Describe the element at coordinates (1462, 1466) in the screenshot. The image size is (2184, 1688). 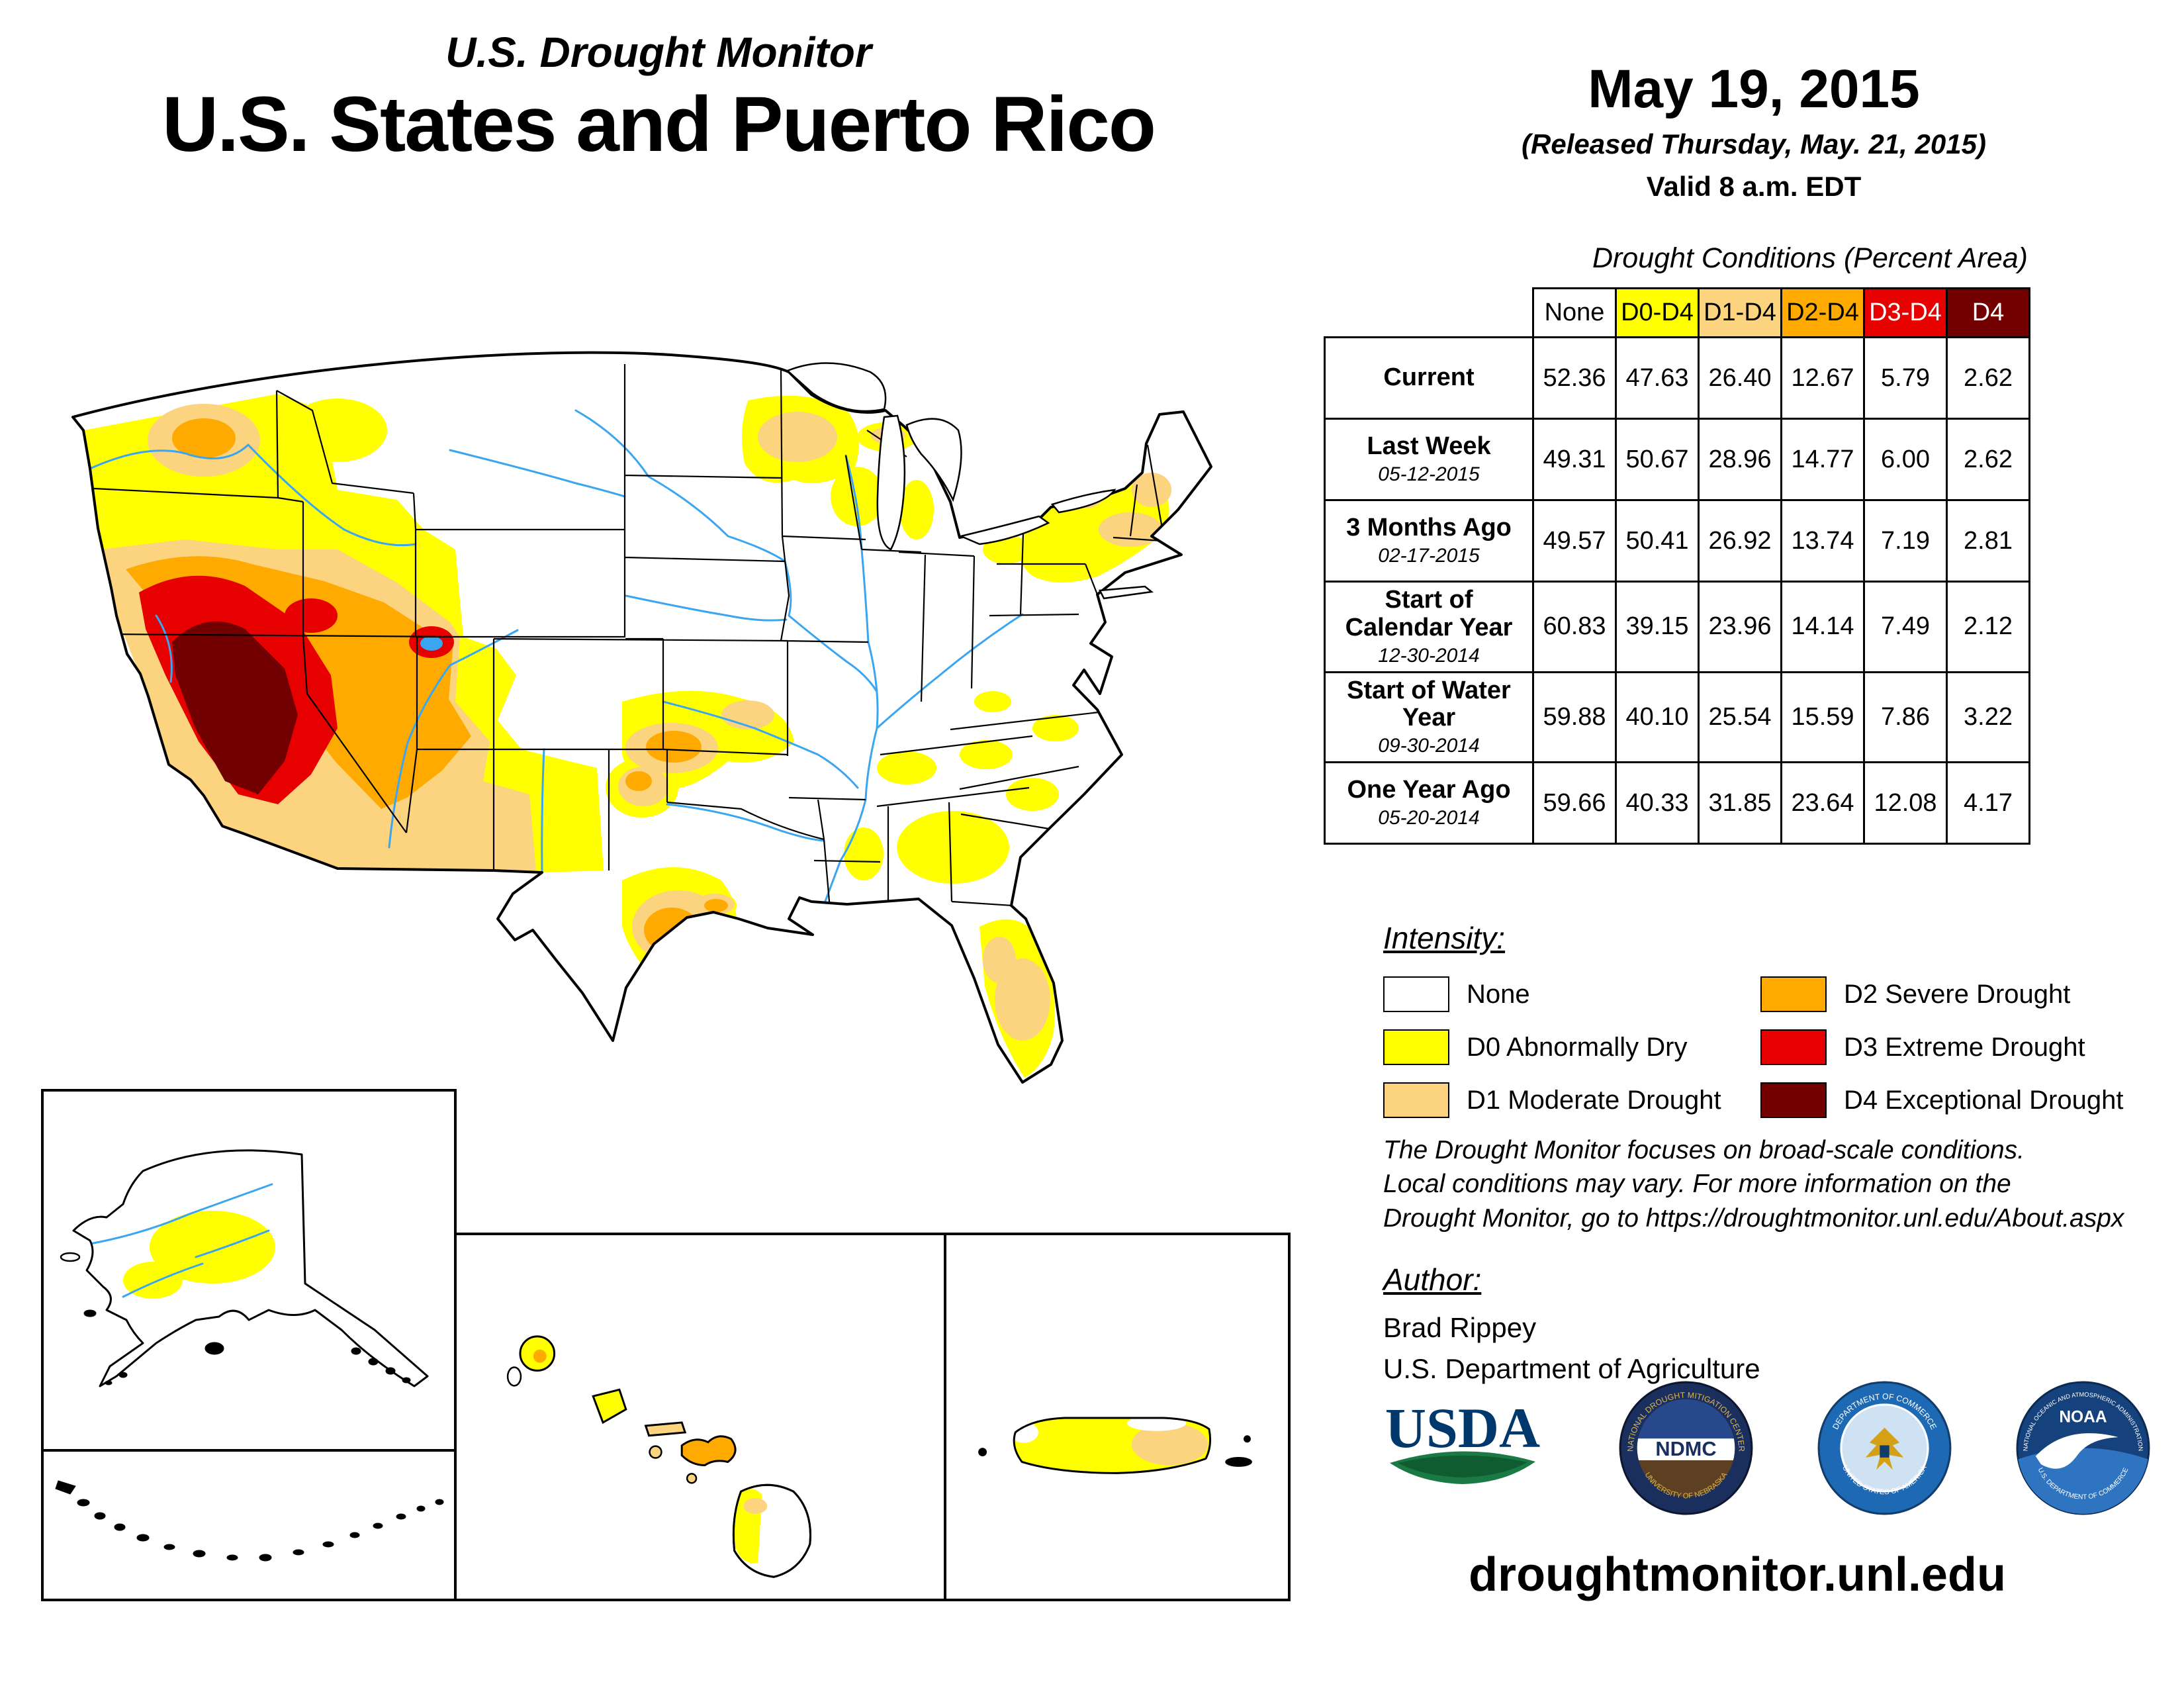
I see `usda-swoosh-inner` at that location.